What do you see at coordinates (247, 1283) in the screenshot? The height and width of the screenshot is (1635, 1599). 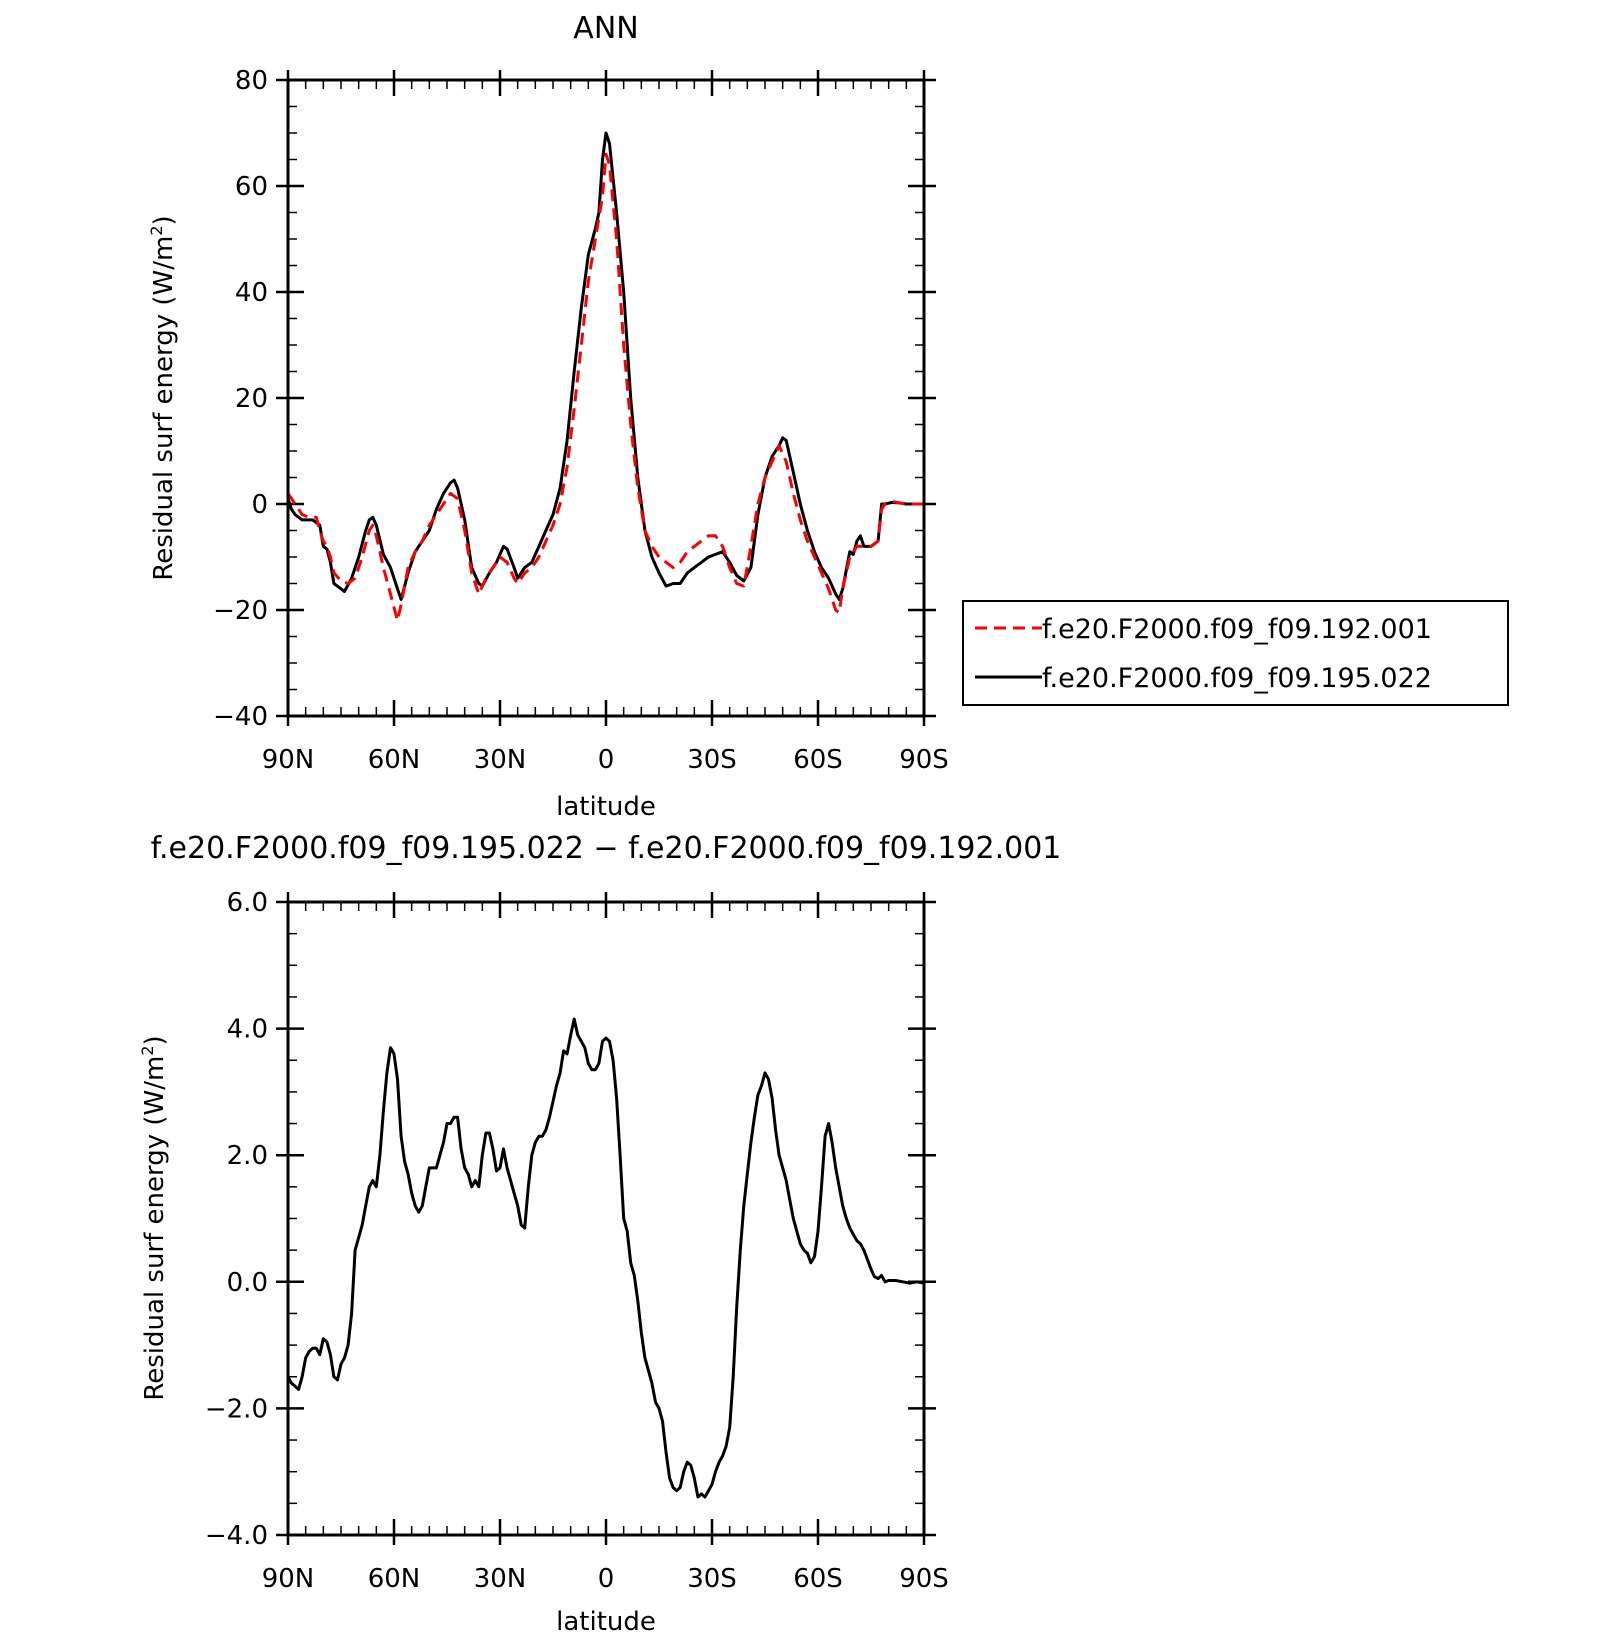 I see `bottom-y-tick-label: 0.0` at bounding box center [247, 1283].